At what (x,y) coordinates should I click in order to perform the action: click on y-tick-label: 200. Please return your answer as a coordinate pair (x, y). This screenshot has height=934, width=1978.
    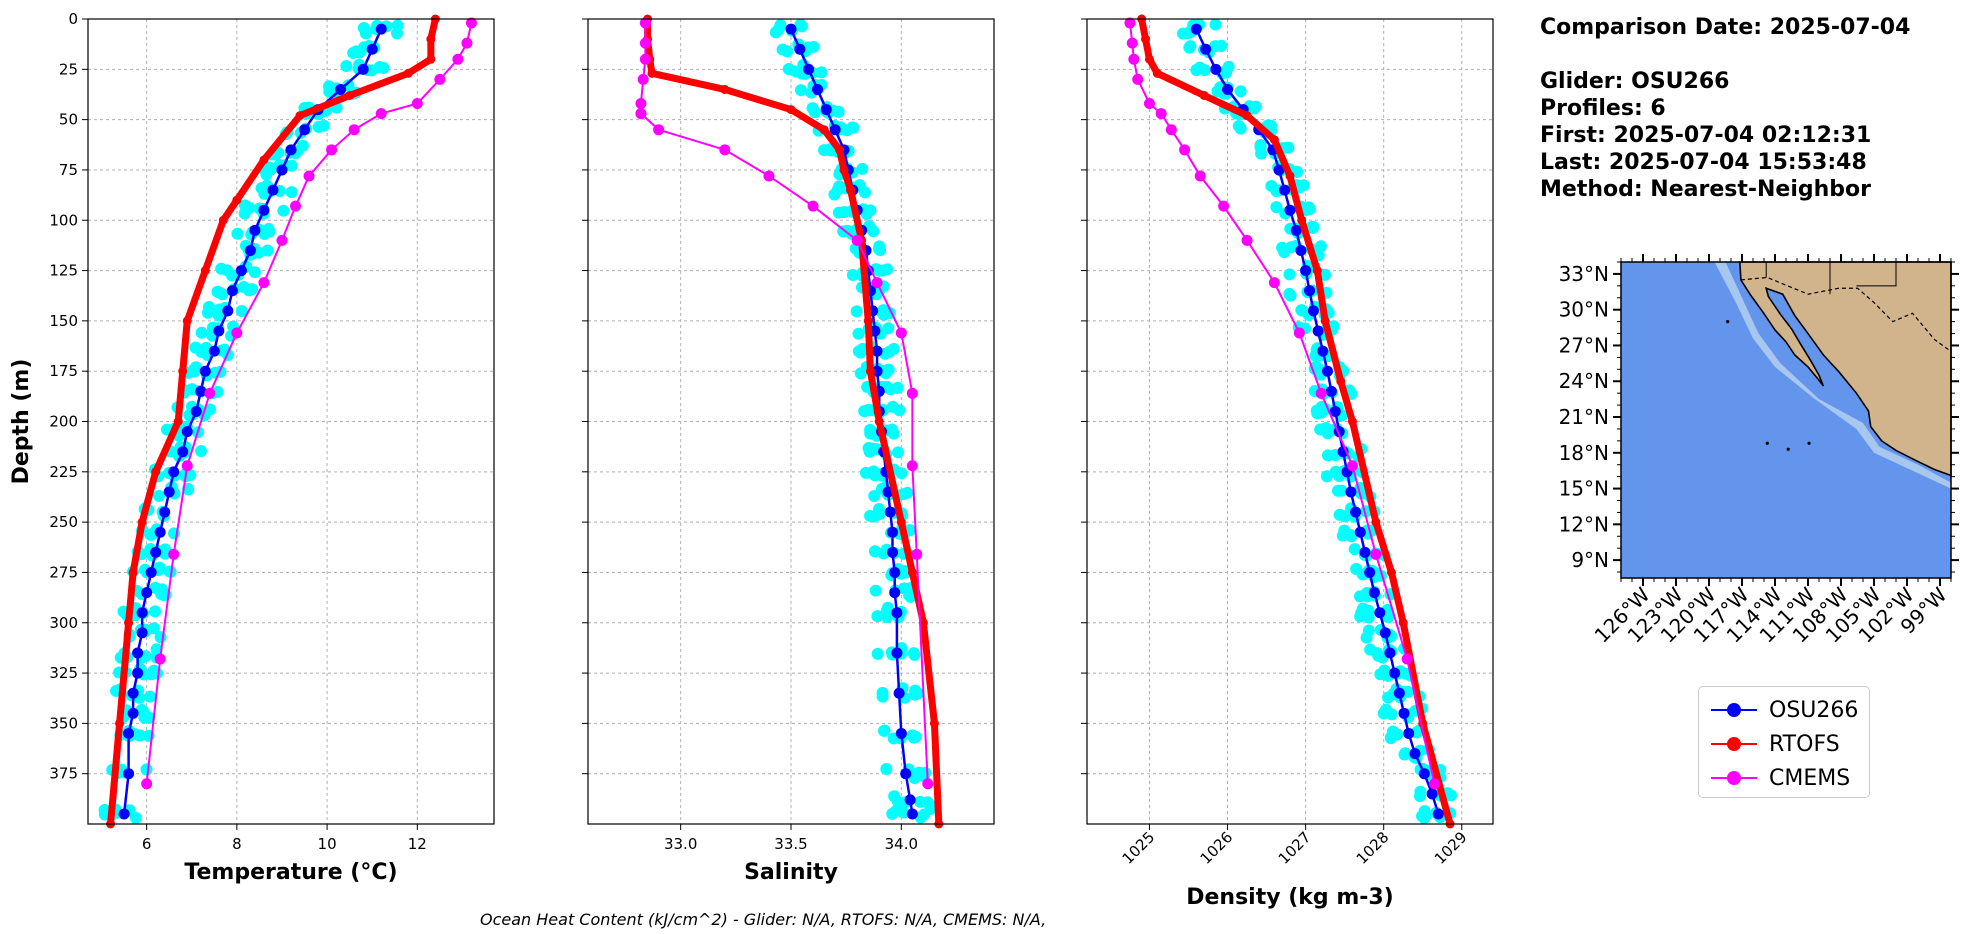
    Looking at the image, I should click on (63, 422).